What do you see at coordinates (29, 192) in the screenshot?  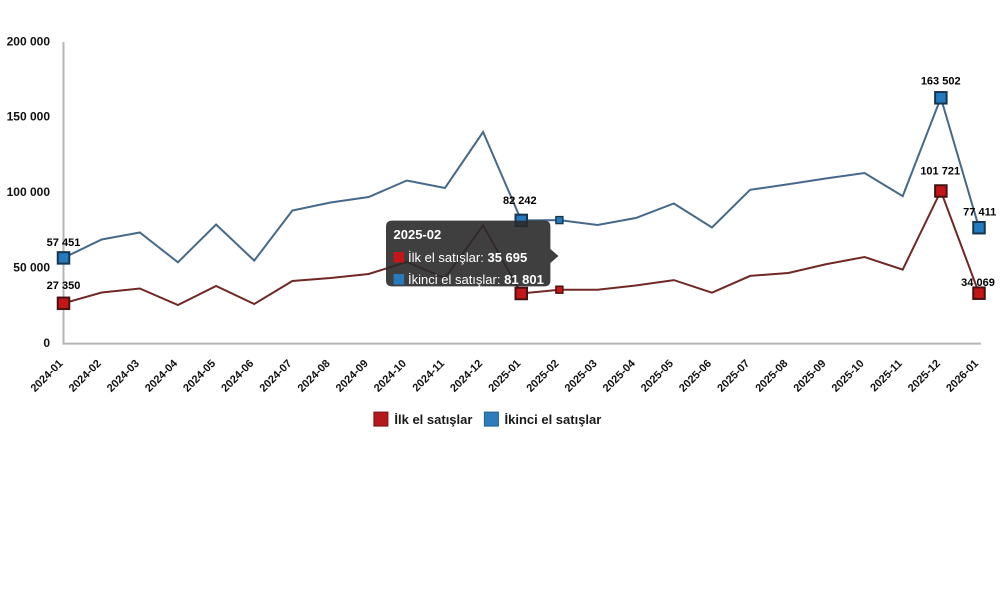 I see `svg-text: 100 000` at bounding box center [29, 192].